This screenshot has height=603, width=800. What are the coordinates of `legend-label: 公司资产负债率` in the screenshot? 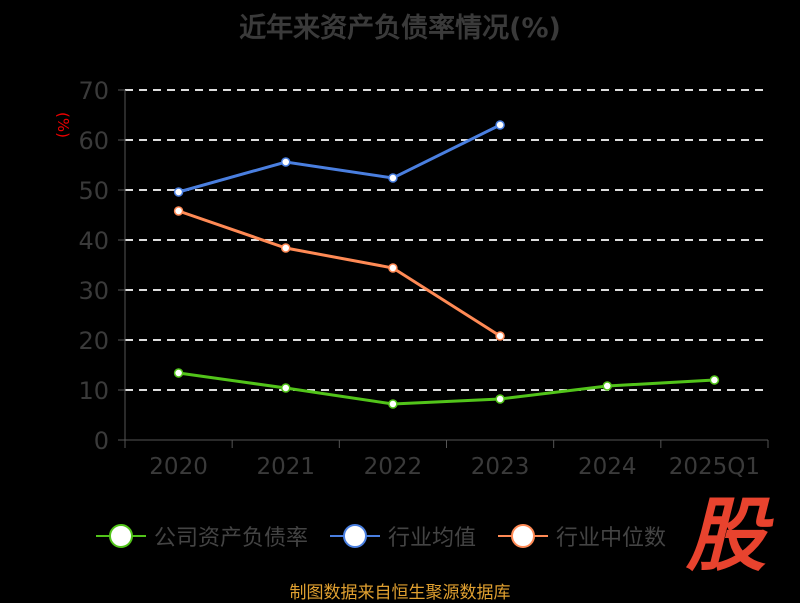 It's located at (231, 538).